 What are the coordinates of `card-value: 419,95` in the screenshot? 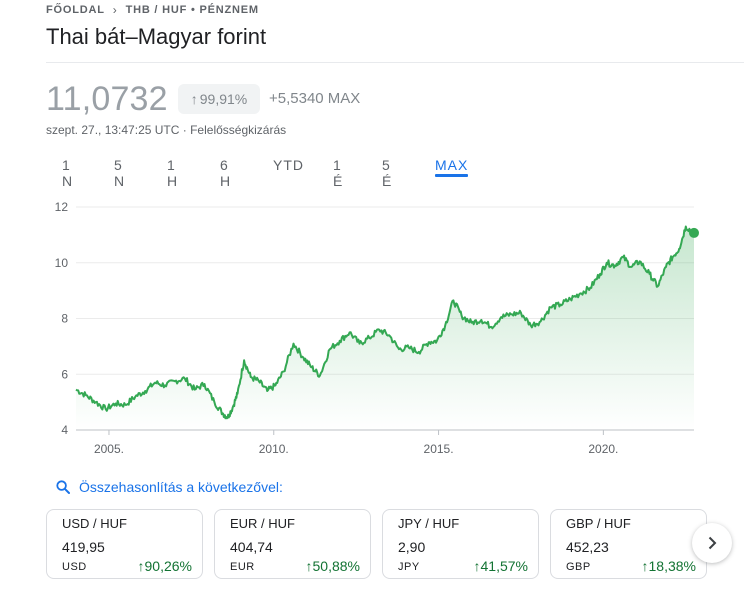 It's located at (83, 547).